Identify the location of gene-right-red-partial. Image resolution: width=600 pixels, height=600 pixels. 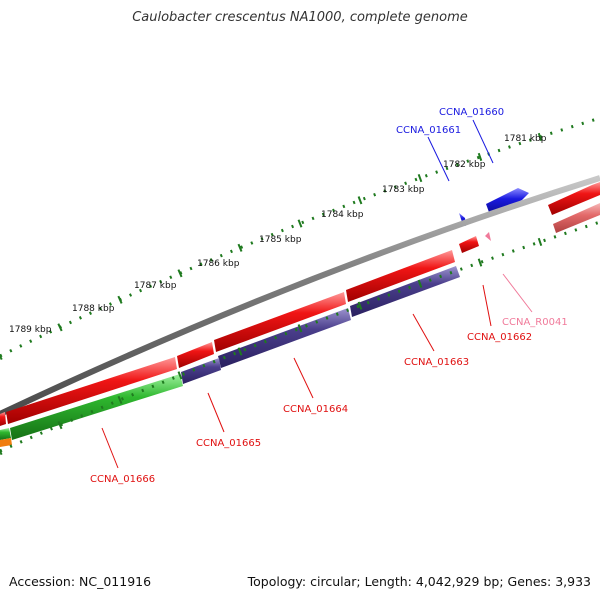
(574, 198).